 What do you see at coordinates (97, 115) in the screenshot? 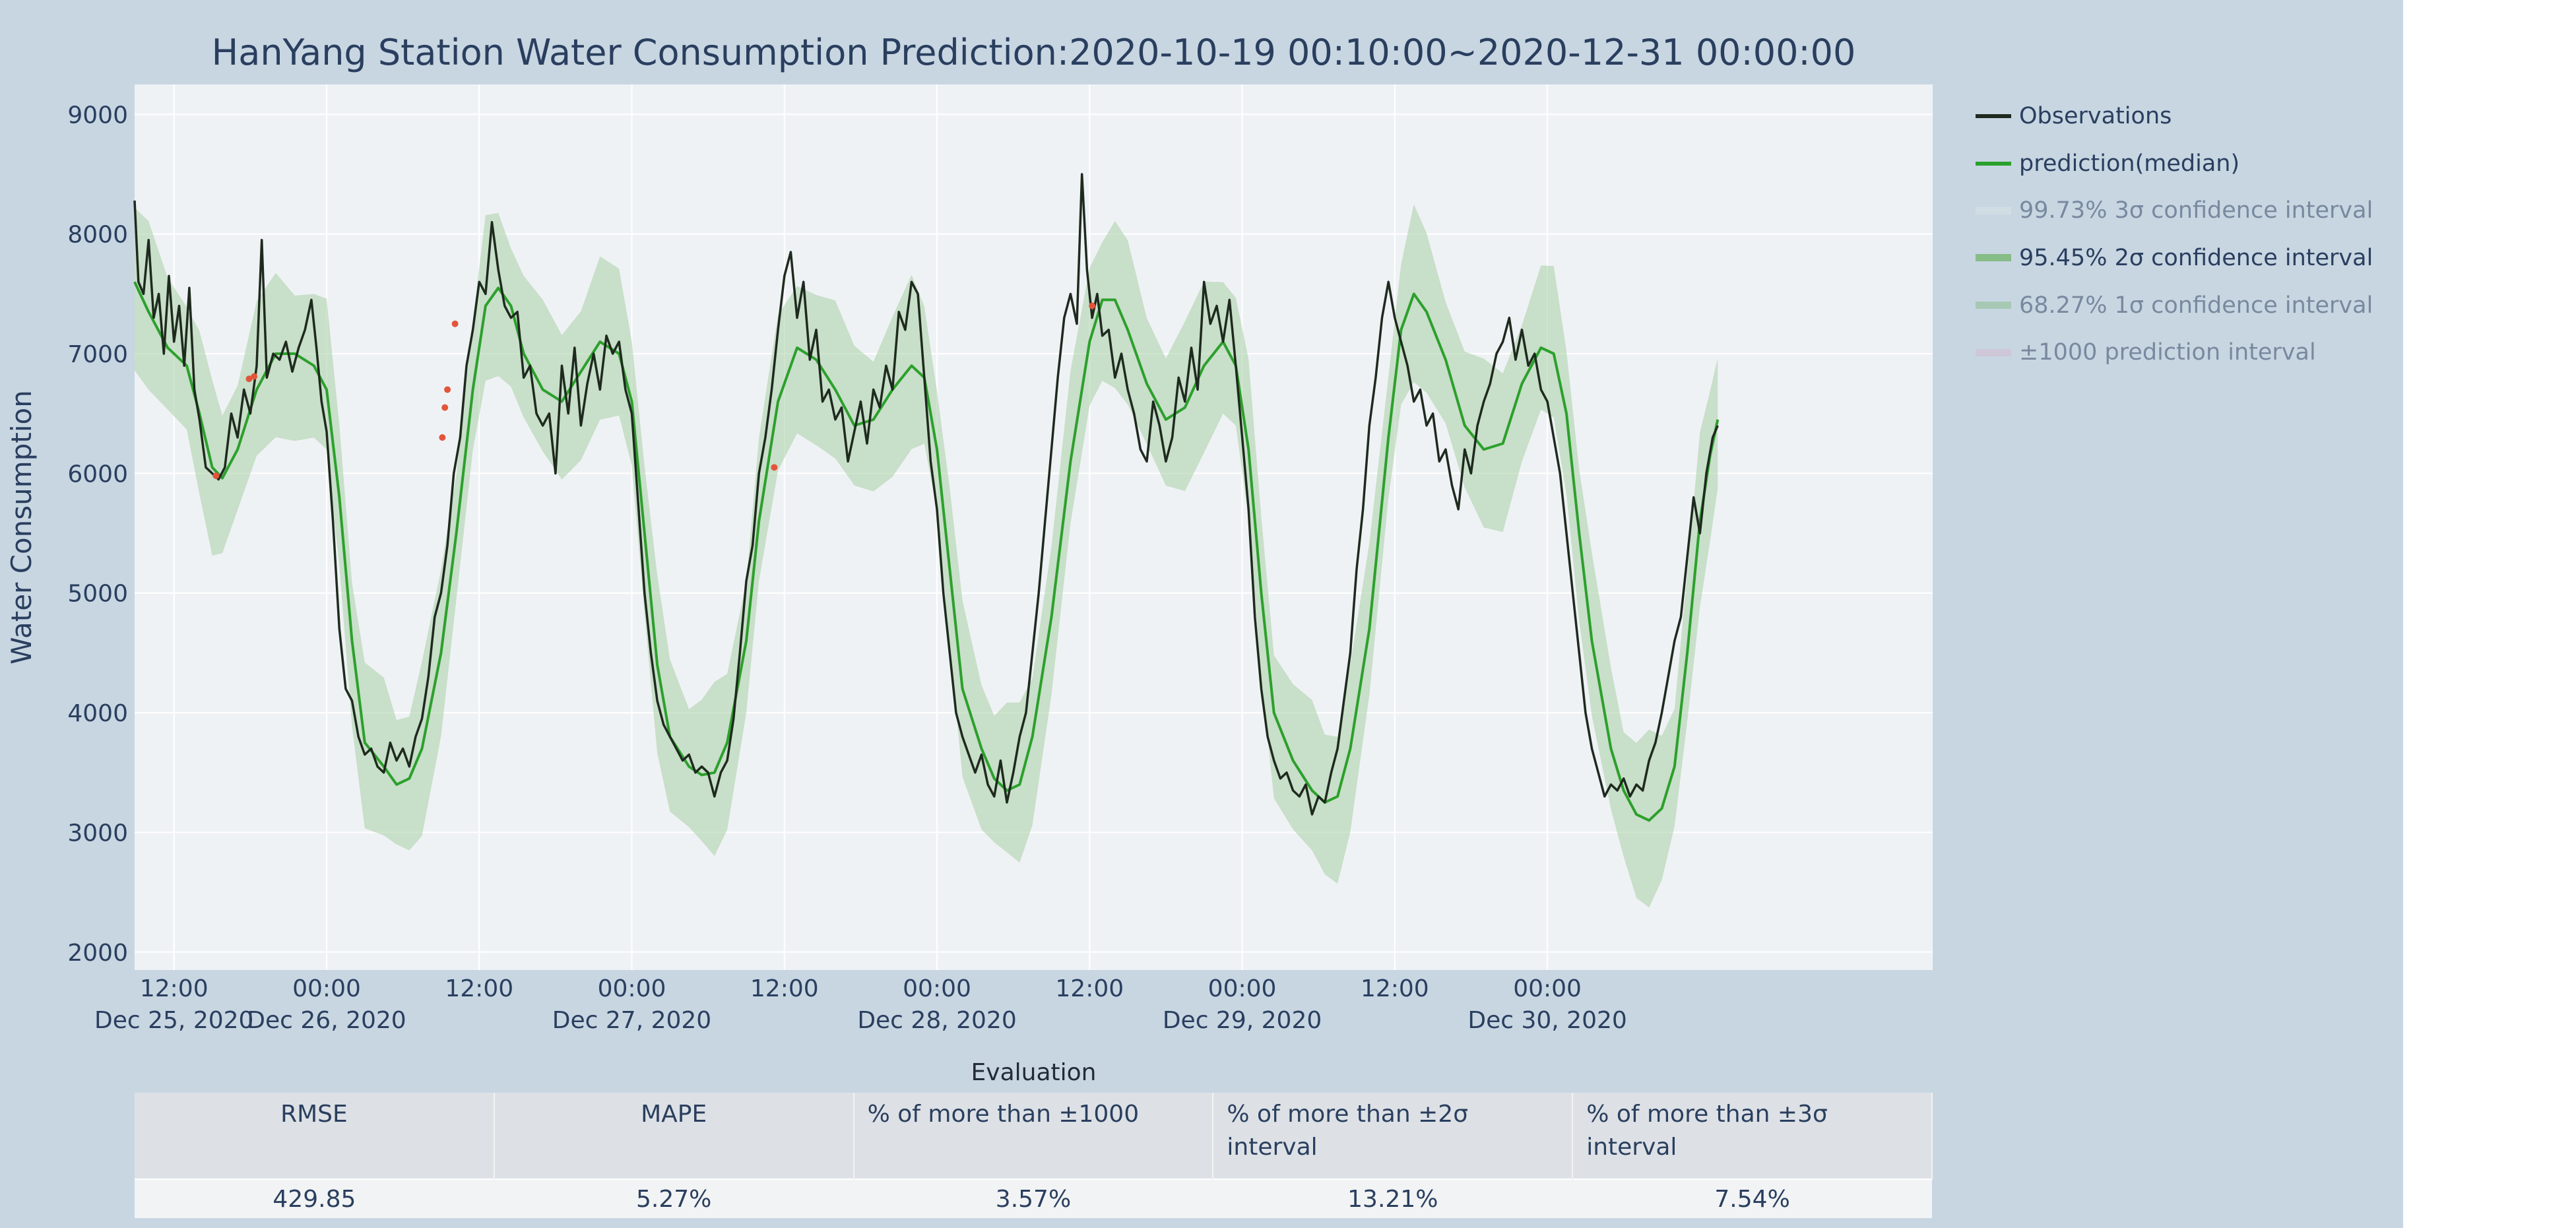
I see `y-tick-label: 9000` at bounding box center [97, 115].